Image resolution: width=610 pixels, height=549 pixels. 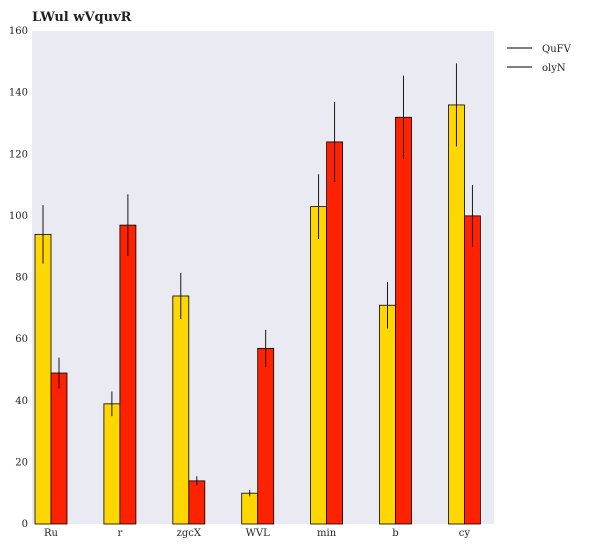 I want to click on bar-olyN-Ru, so click(x=59, y=448).